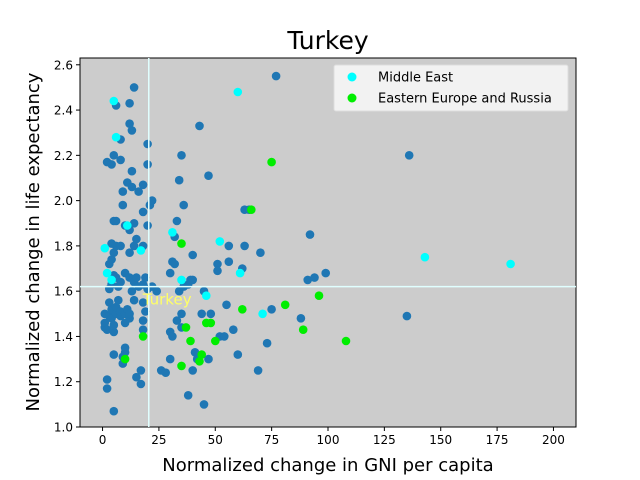  Describe the element at coordinates (352, 77) in the screenshot. I see `legend-marker` at that location.